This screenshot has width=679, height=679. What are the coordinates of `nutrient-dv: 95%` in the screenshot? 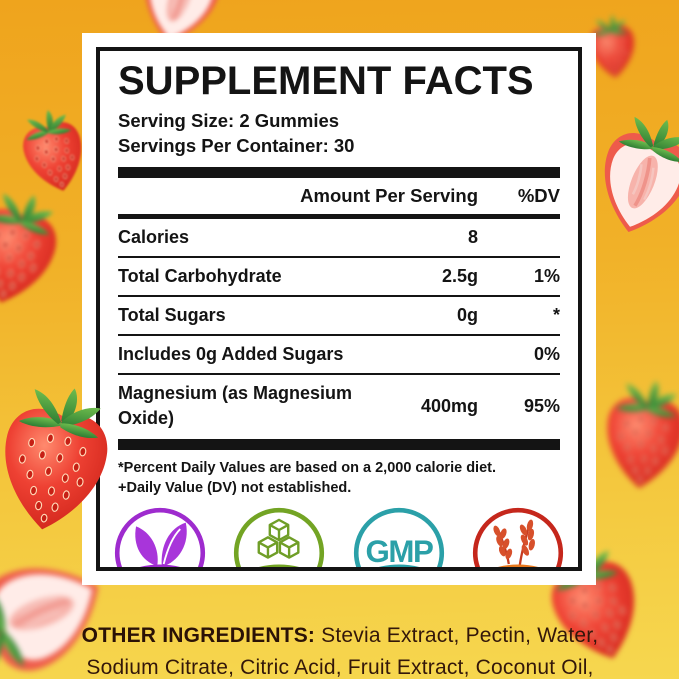 It's located at (541, 405).